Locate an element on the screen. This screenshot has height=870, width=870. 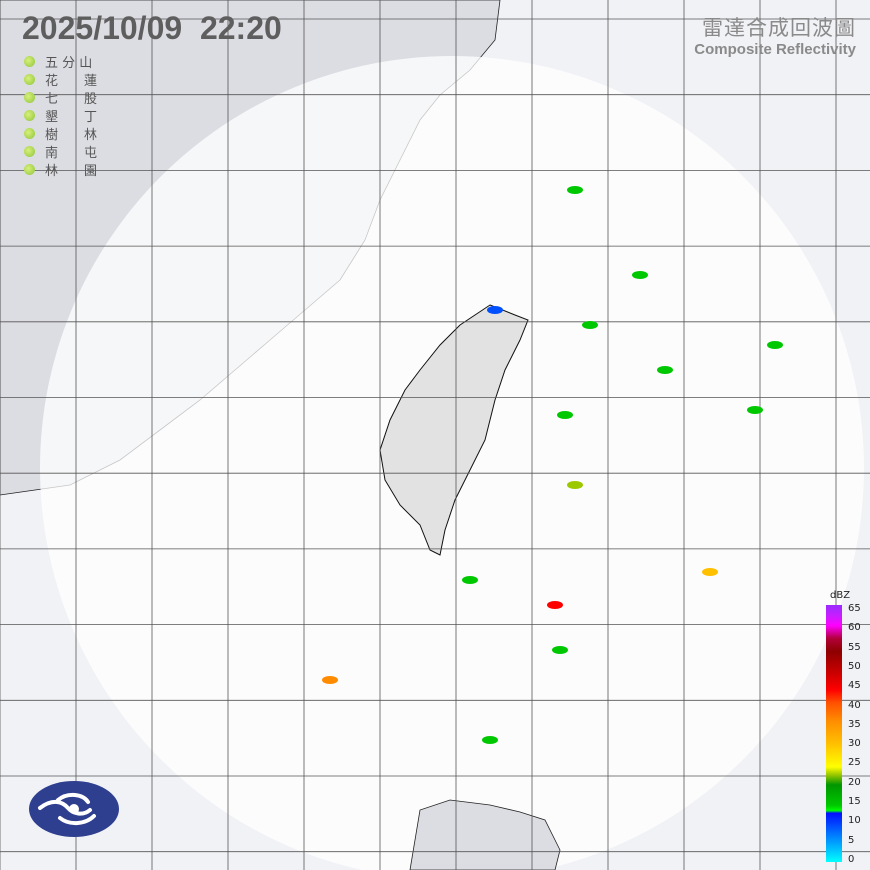
colorbar-tick: 50 is located at coordinates (854, 666).